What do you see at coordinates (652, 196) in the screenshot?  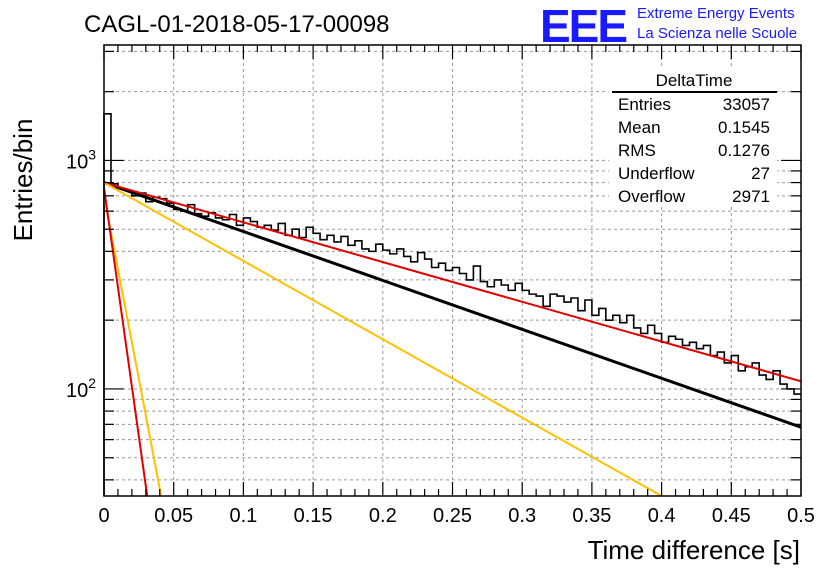 I see `stats-label-overflow: Overflow` at bounding box center [652, 196].